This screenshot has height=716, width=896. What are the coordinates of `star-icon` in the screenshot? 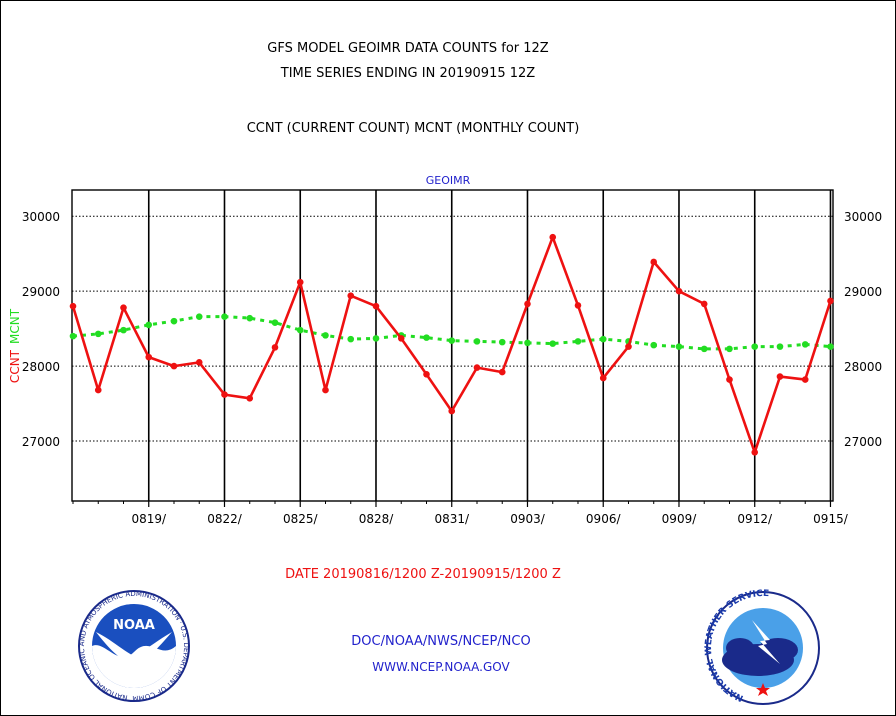 It's located at (763, 689).